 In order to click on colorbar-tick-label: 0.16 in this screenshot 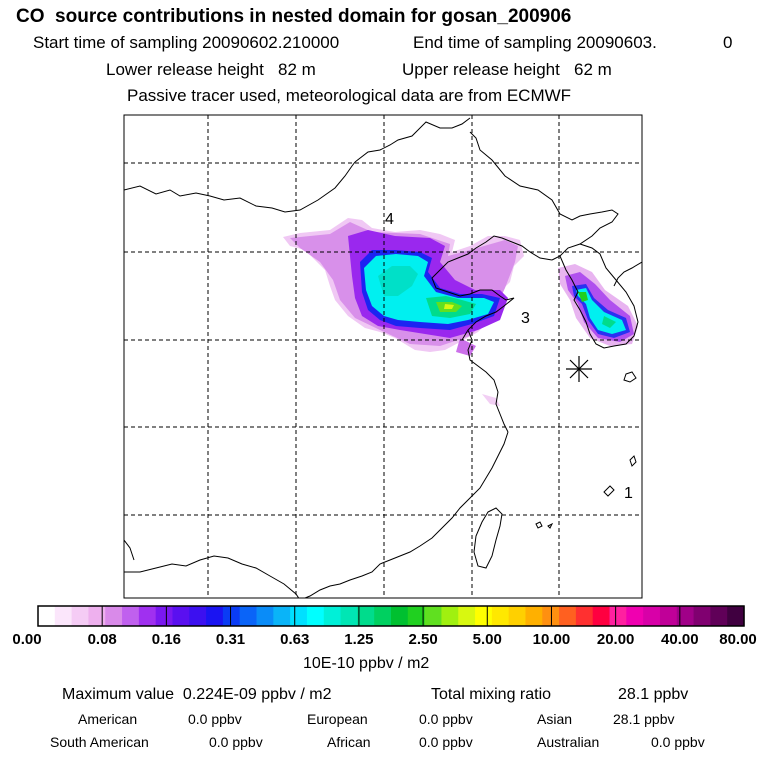, I will do `click(166, 639)`.